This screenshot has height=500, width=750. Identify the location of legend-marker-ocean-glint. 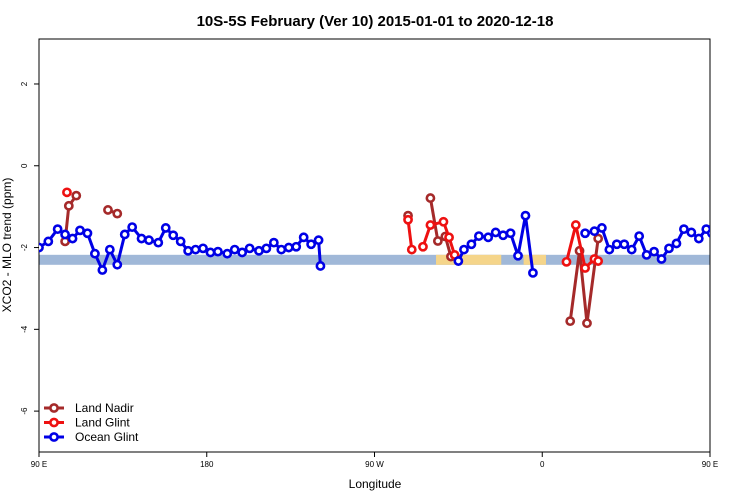
(54, 437).